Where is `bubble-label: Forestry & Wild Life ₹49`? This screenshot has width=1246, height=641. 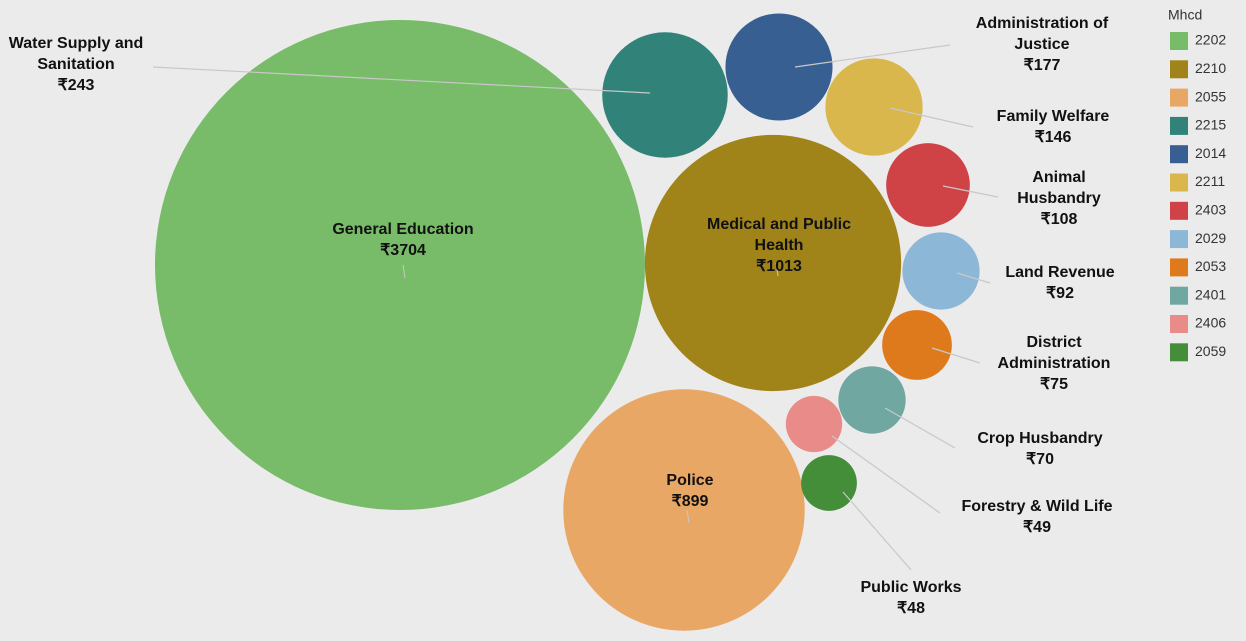 bubble-label: Forestry & Wild Life ₹49 is located at coordinates (1037, 517).